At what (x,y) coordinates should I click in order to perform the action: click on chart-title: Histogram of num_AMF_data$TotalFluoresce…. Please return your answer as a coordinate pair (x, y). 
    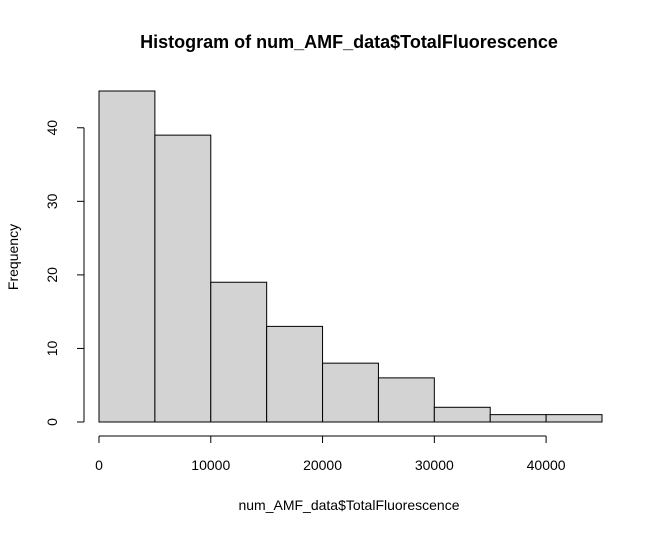
    Looking at the image, I should click on (349, 42).